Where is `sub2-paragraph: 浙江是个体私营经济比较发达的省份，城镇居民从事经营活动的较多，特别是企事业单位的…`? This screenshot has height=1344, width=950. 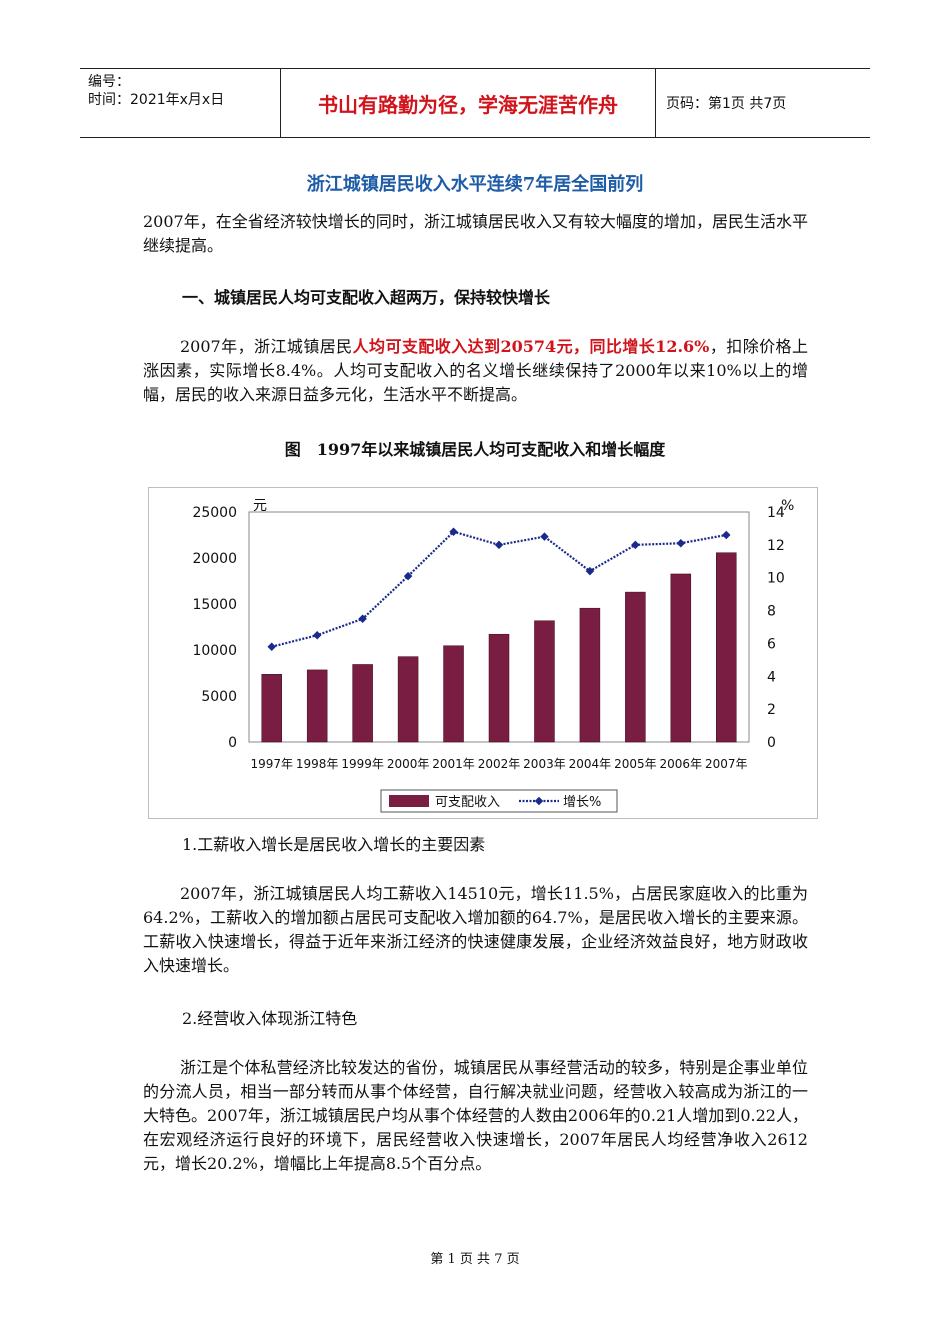
sub2-paragraph: 浙江是个体私营经济比较发达的省份，城镇居民从事经营活动的较多，特别是企事业单位的… is located at coordinates (475, 1115).